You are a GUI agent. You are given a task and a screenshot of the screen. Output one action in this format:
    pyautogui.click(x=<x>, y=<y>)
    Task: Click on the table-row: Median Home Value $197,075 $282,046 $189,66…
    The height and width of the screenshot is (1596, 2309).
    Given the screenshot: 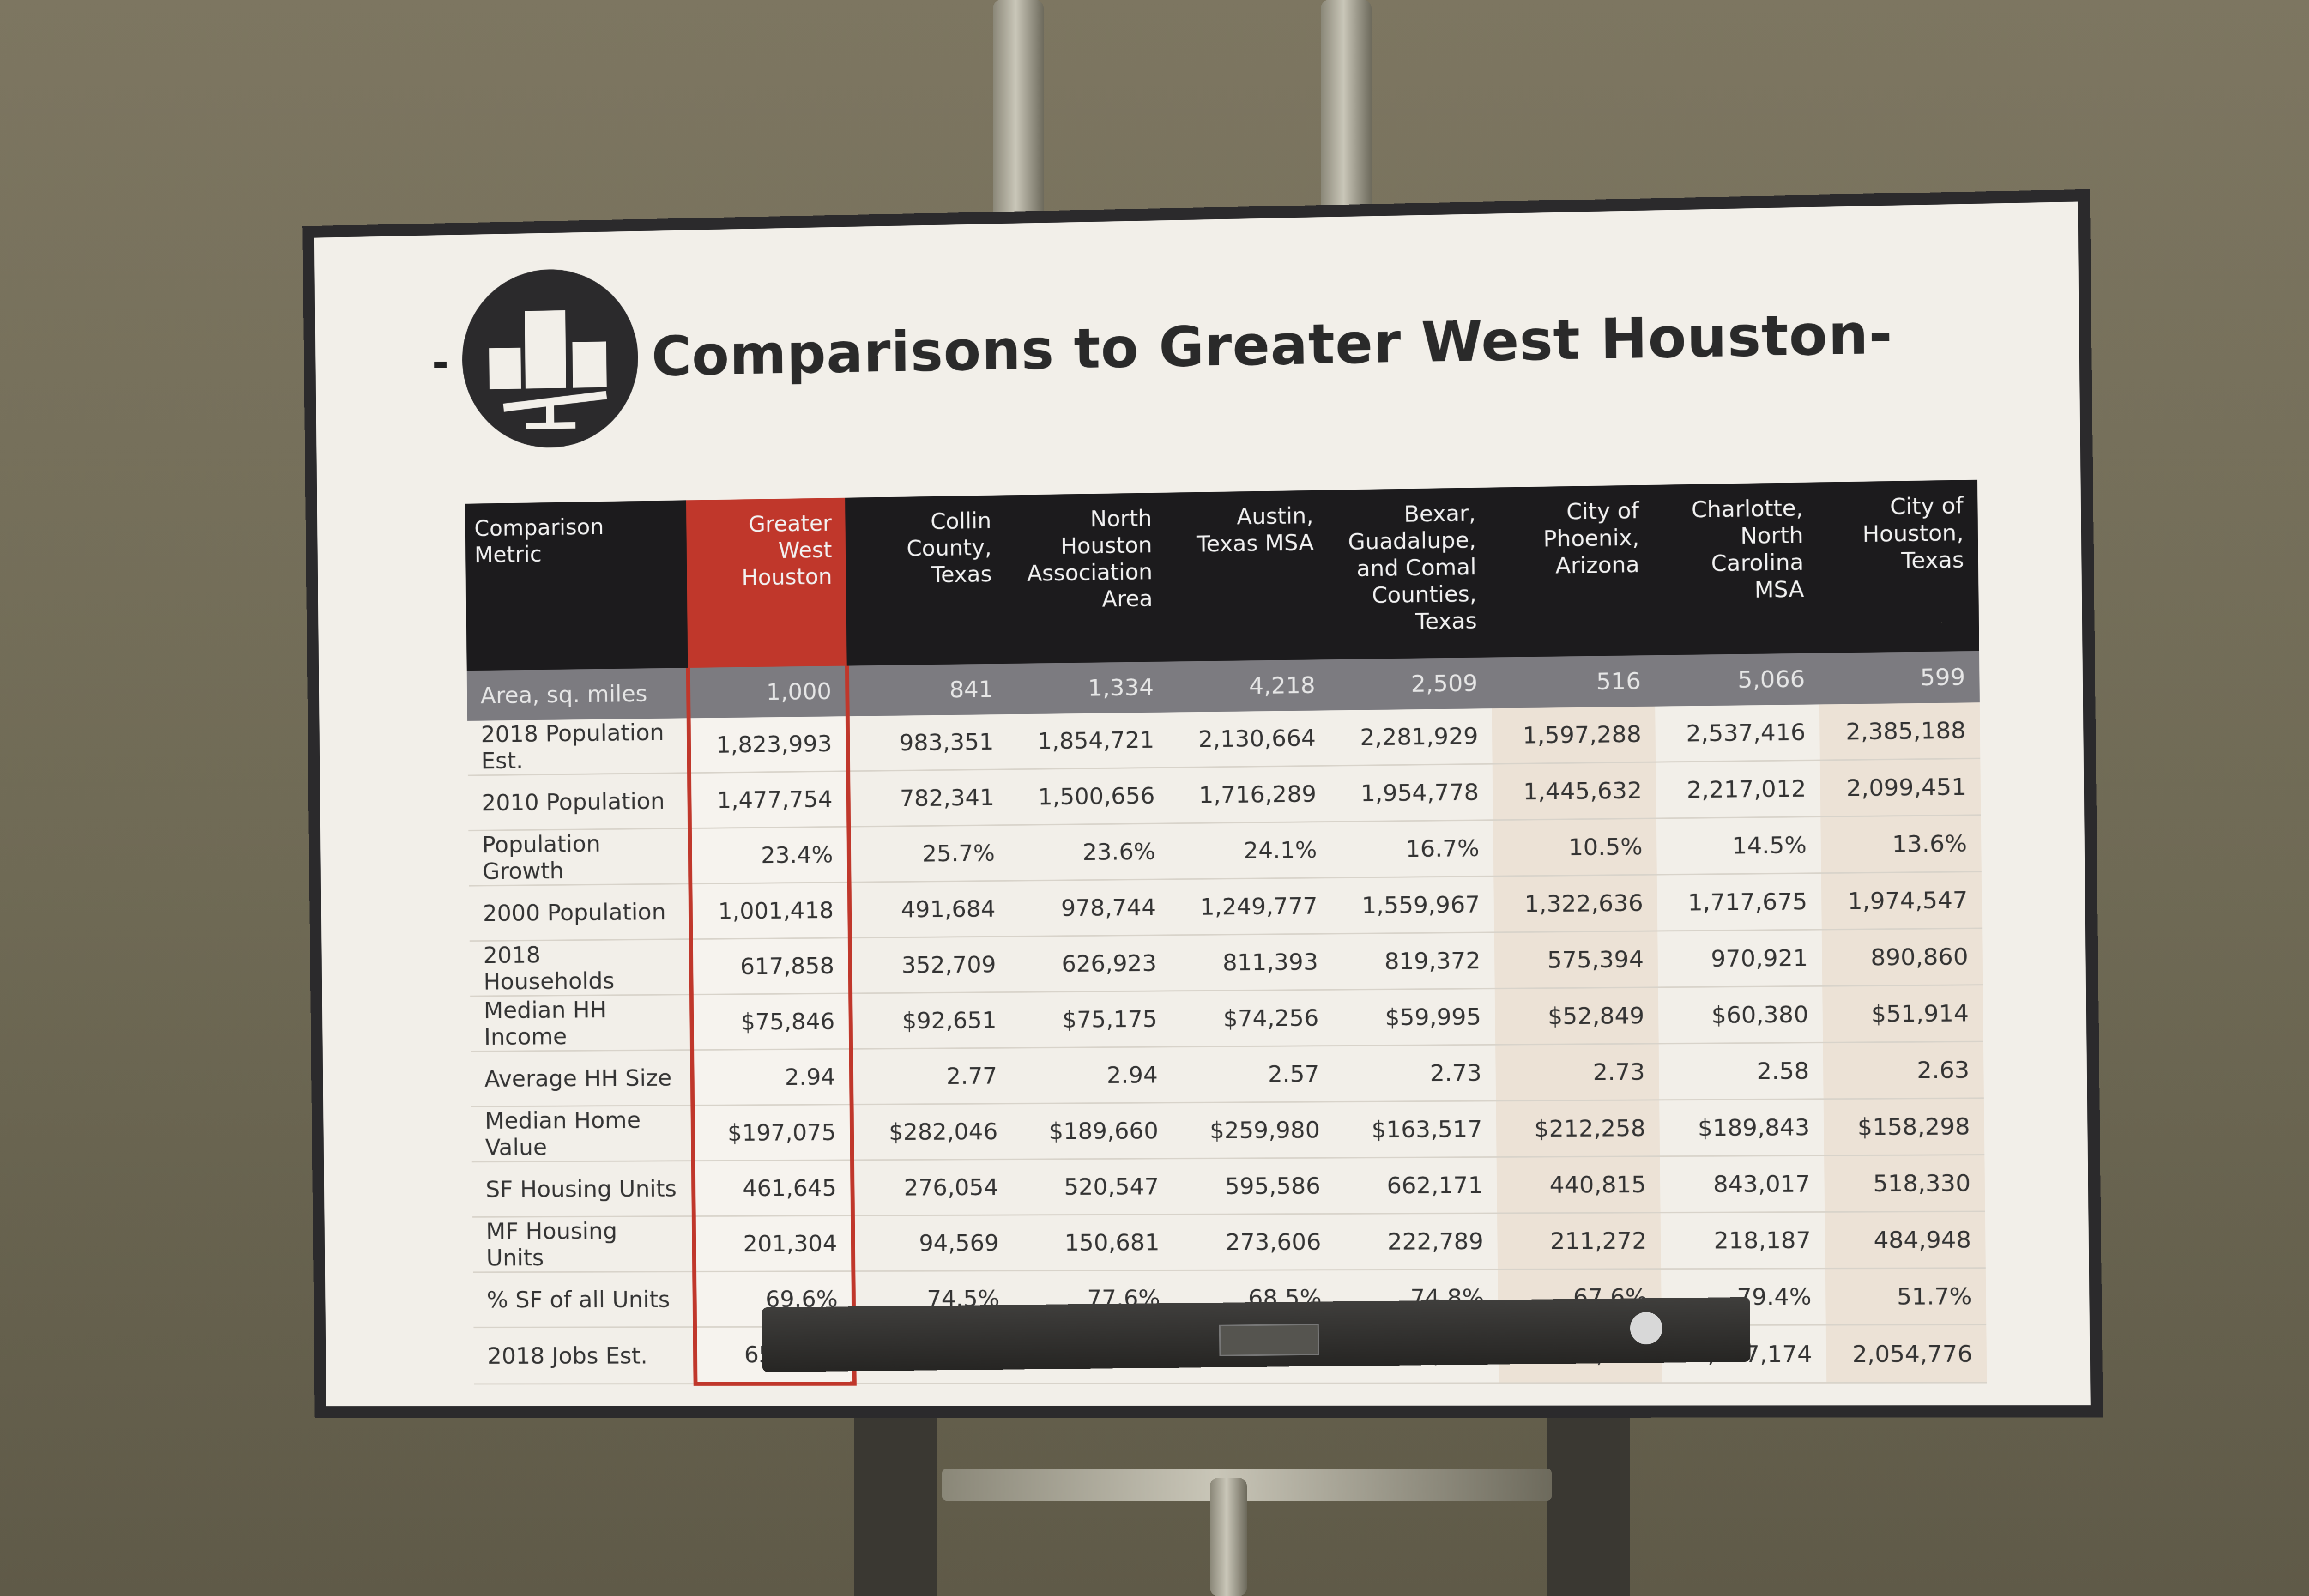 What is the action you would take?
    pyautogui.click(x=1228, y=1130)
    